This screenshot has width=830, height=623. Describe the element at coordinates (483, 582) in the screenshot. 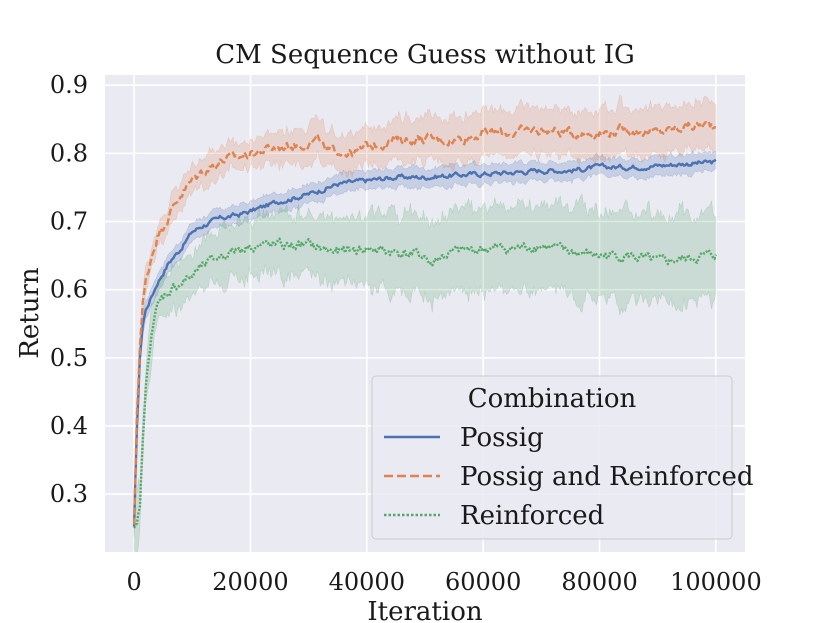

I see `x-tick-label: 60000` at that location.